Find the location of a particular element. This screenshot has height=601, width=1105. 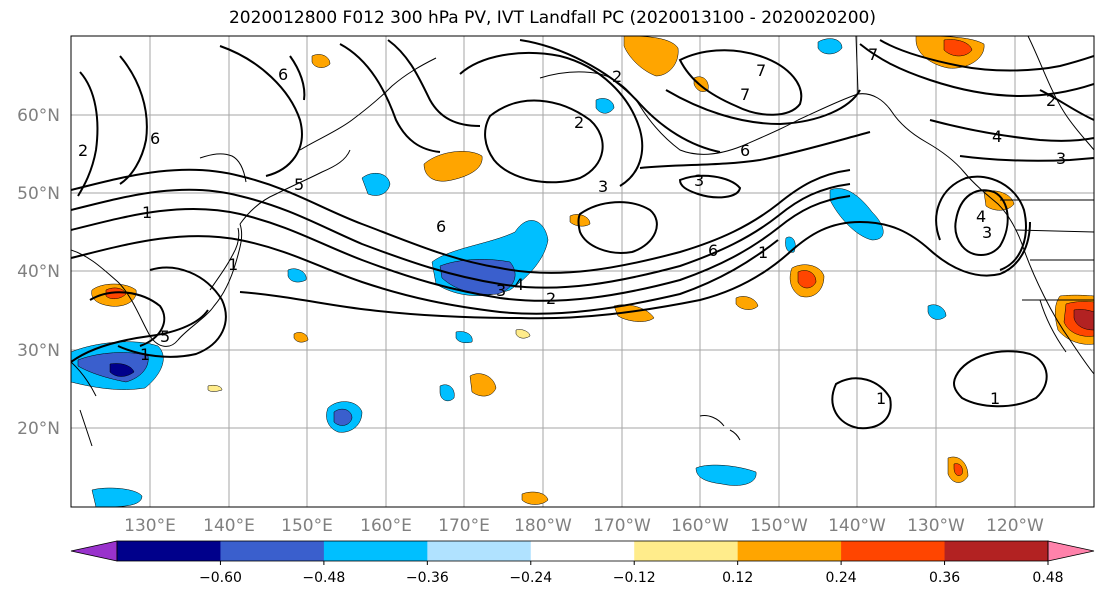

svg-text: 50°N is located at coordinates (38, 194).